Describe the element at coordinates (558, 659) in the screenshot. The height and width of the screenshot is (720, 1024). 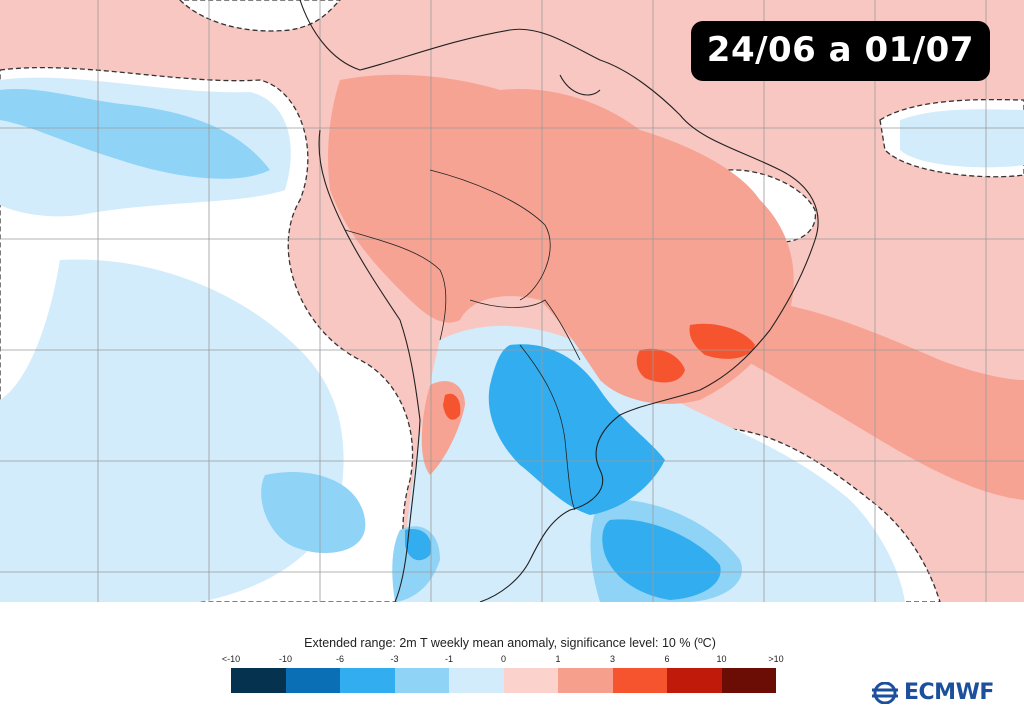
I see `legend-tick: 1` at that location.